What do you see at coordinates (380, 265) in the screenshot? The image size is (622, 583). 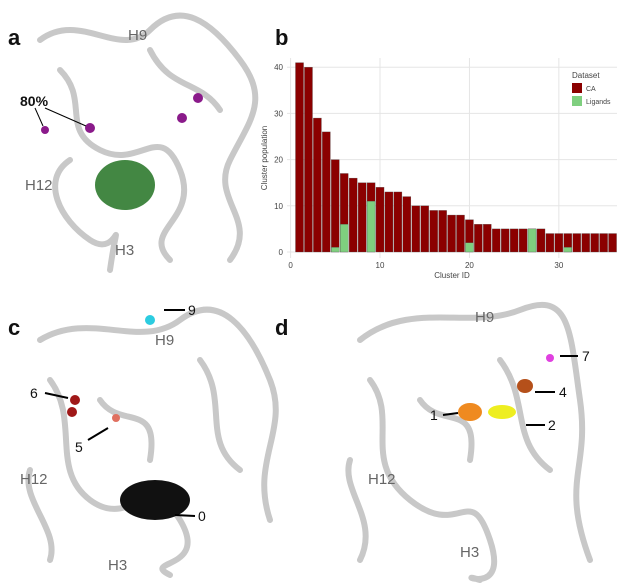 I see `x-tick-label: 10` at bounding box center [380, 265].